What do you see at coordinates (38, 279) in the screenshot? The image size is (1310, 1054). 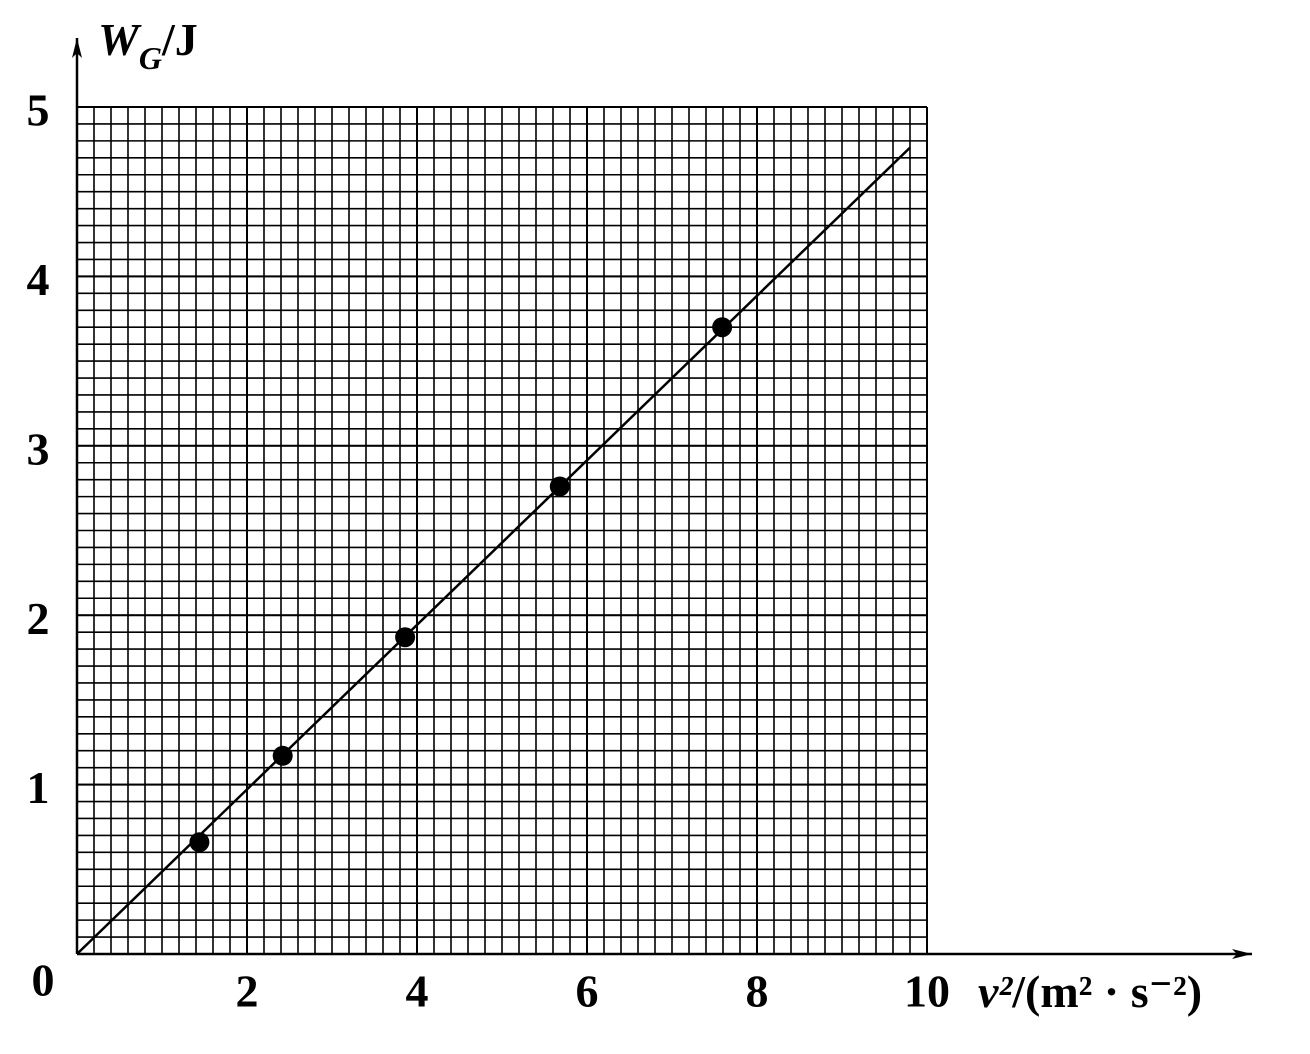 I see `y-tick-label: 4` at bounding box center [38, 279].